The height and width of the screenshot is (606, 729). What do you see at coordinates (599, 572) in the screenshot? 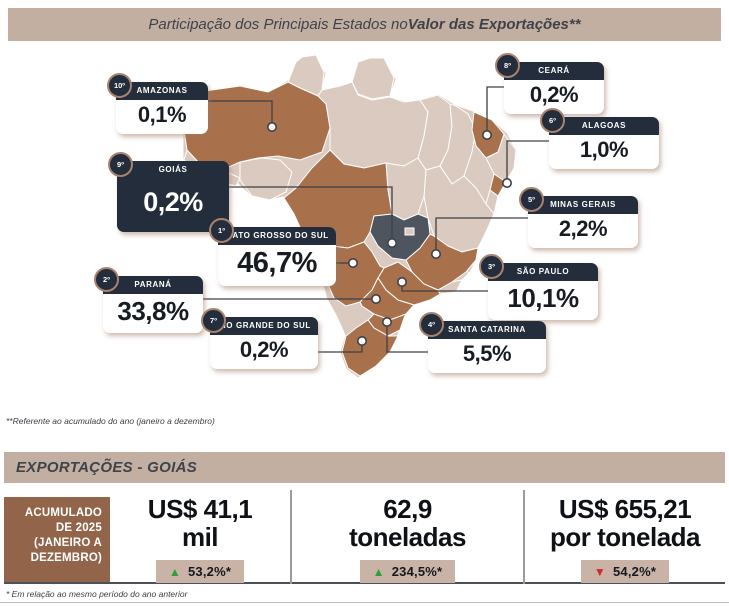
I see `down-arrow-icon: ▼` at bounding box center [599, 572].